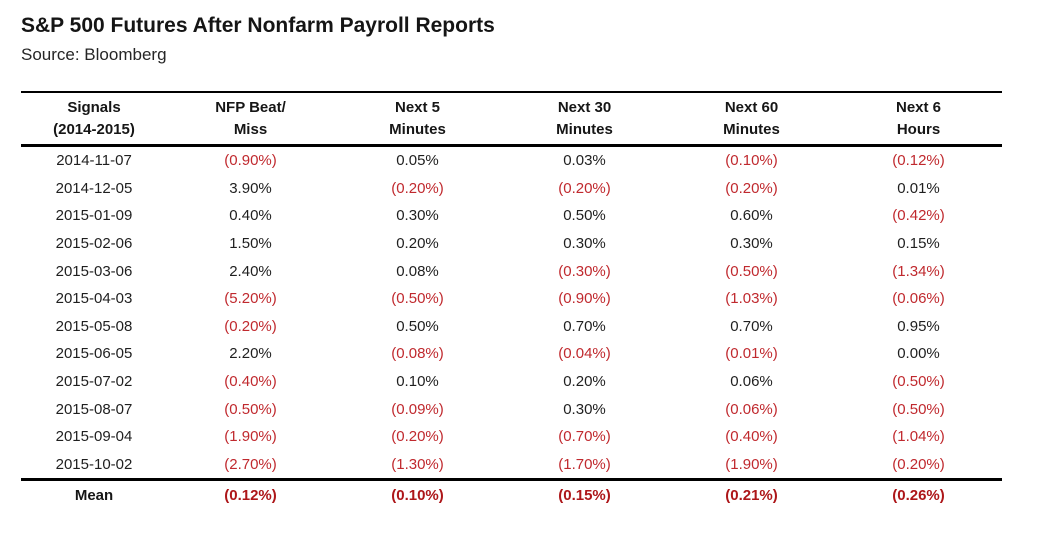  What do you see at coordinates (751, 299) in the screenshot?
I see `value-cell: (1.03%)` at bounding box center [751, 299].